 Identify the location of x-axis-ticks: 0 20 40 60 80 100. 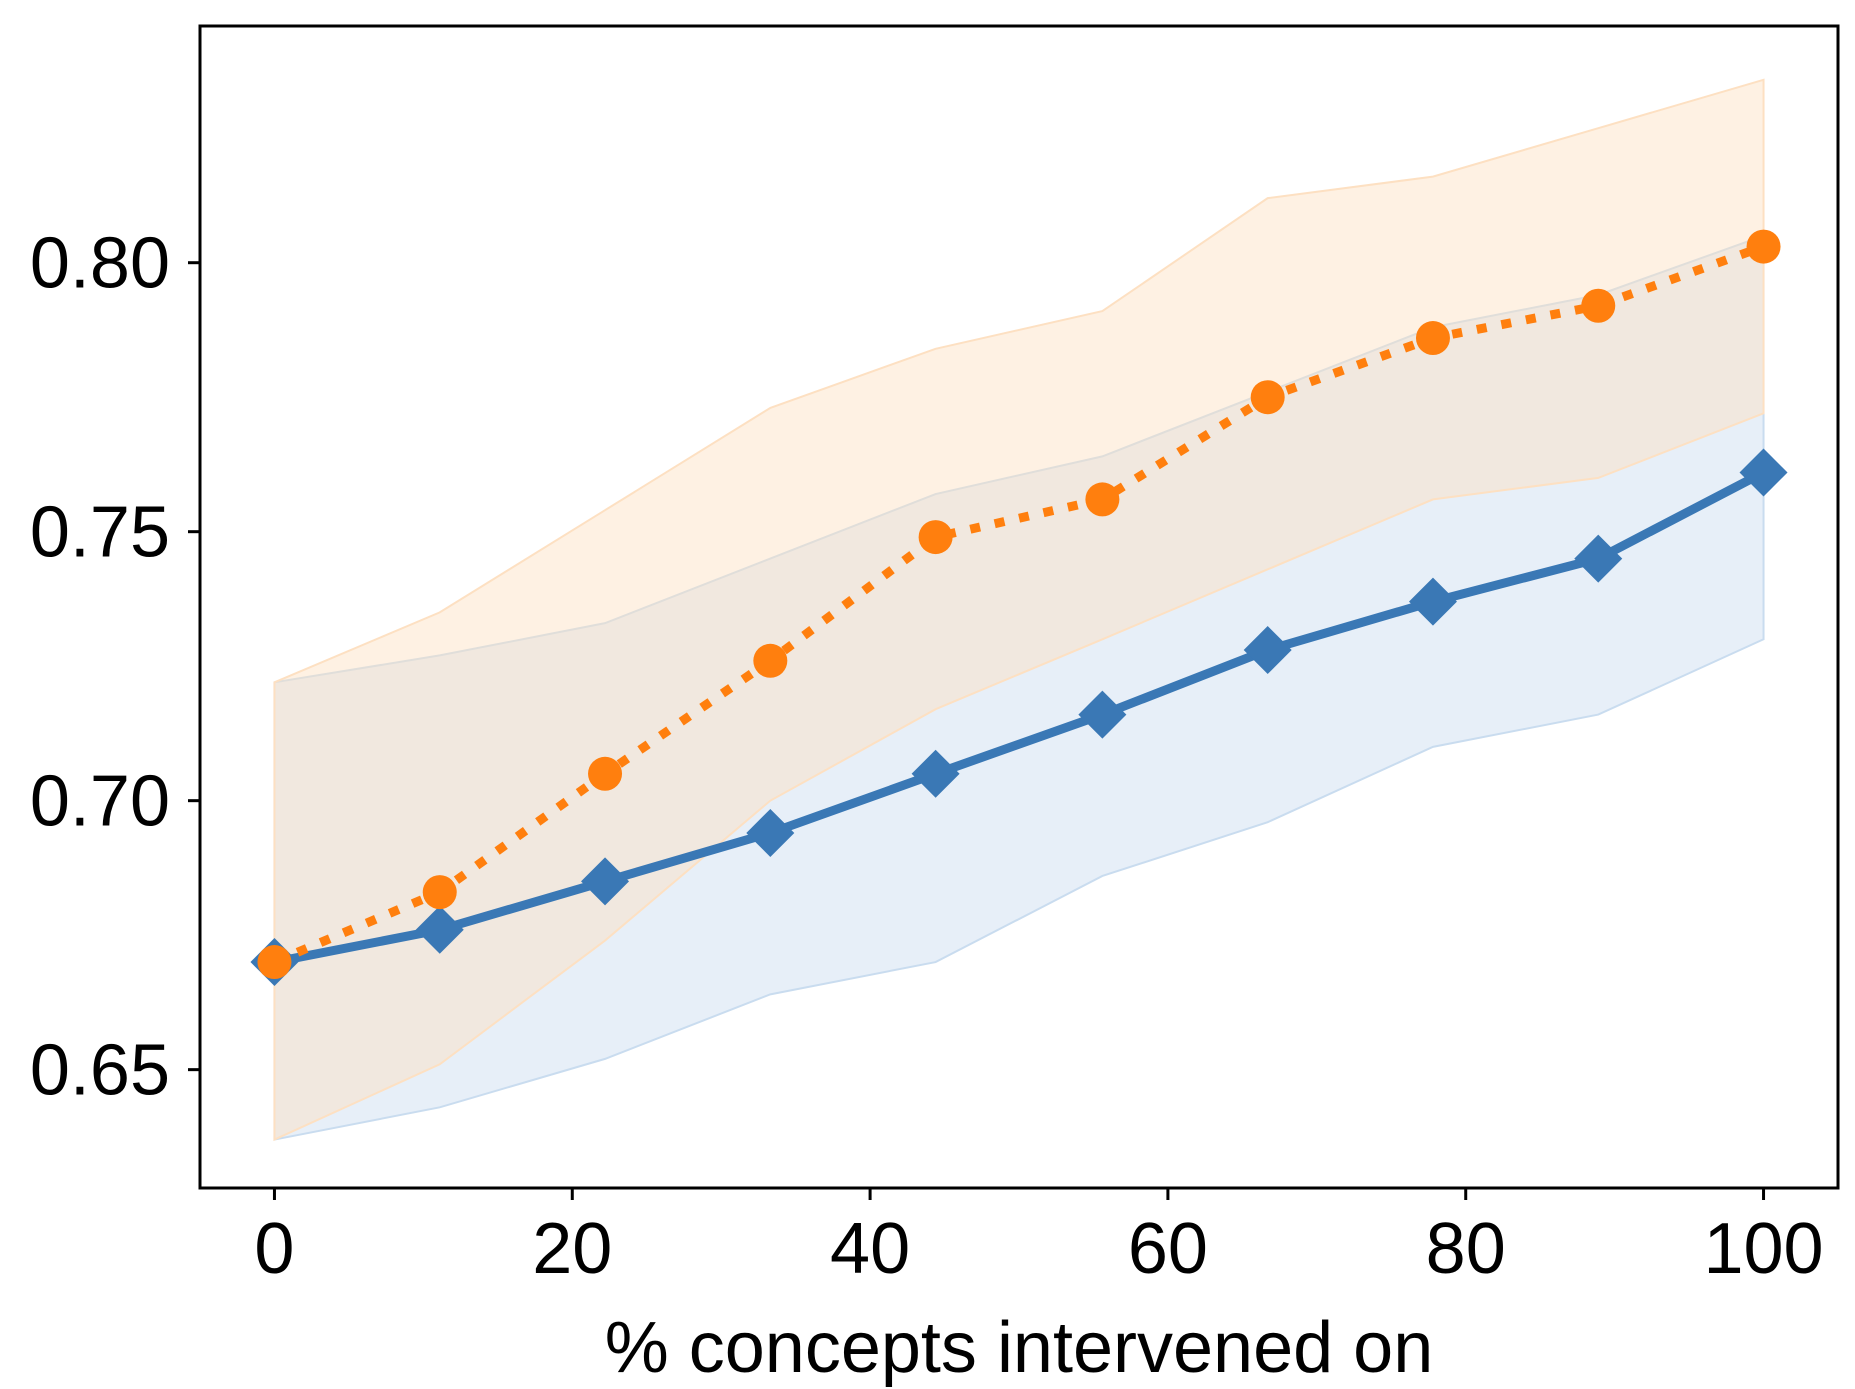
(1039, 1238).